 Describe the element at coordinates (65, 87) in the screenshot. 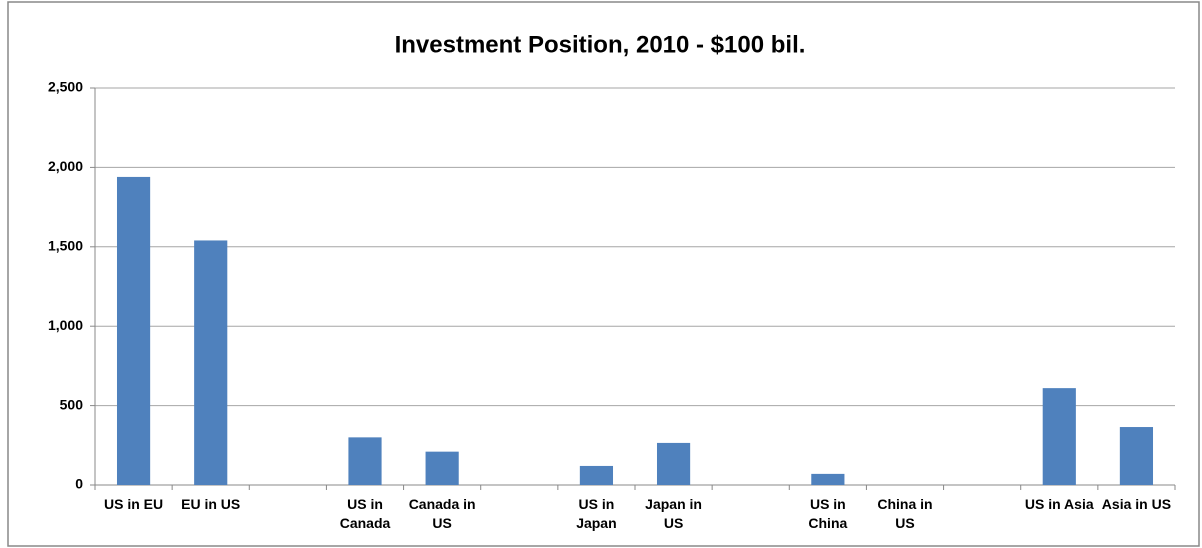

I see `y-tick-label: 2,500` at that location.